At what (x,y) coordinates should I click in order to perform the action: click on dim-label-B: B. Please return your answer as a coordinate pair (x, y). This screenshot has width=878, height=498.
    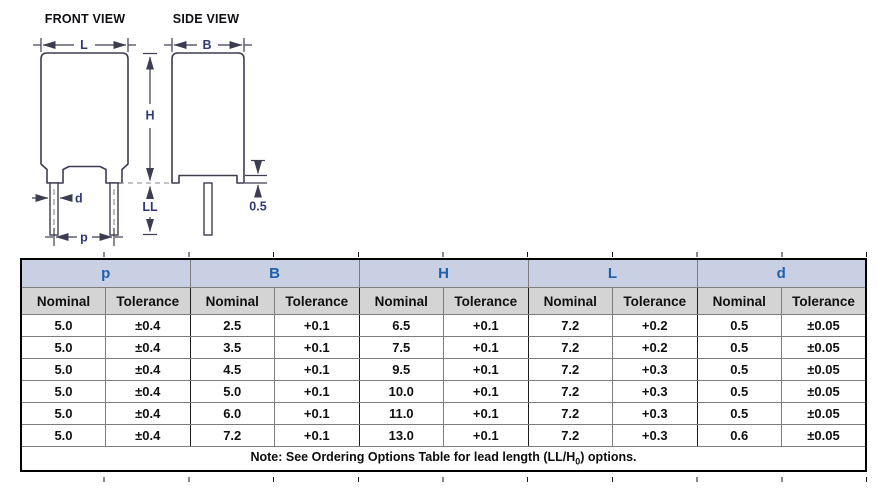
    Looking at the image, I should click on (206, 45).